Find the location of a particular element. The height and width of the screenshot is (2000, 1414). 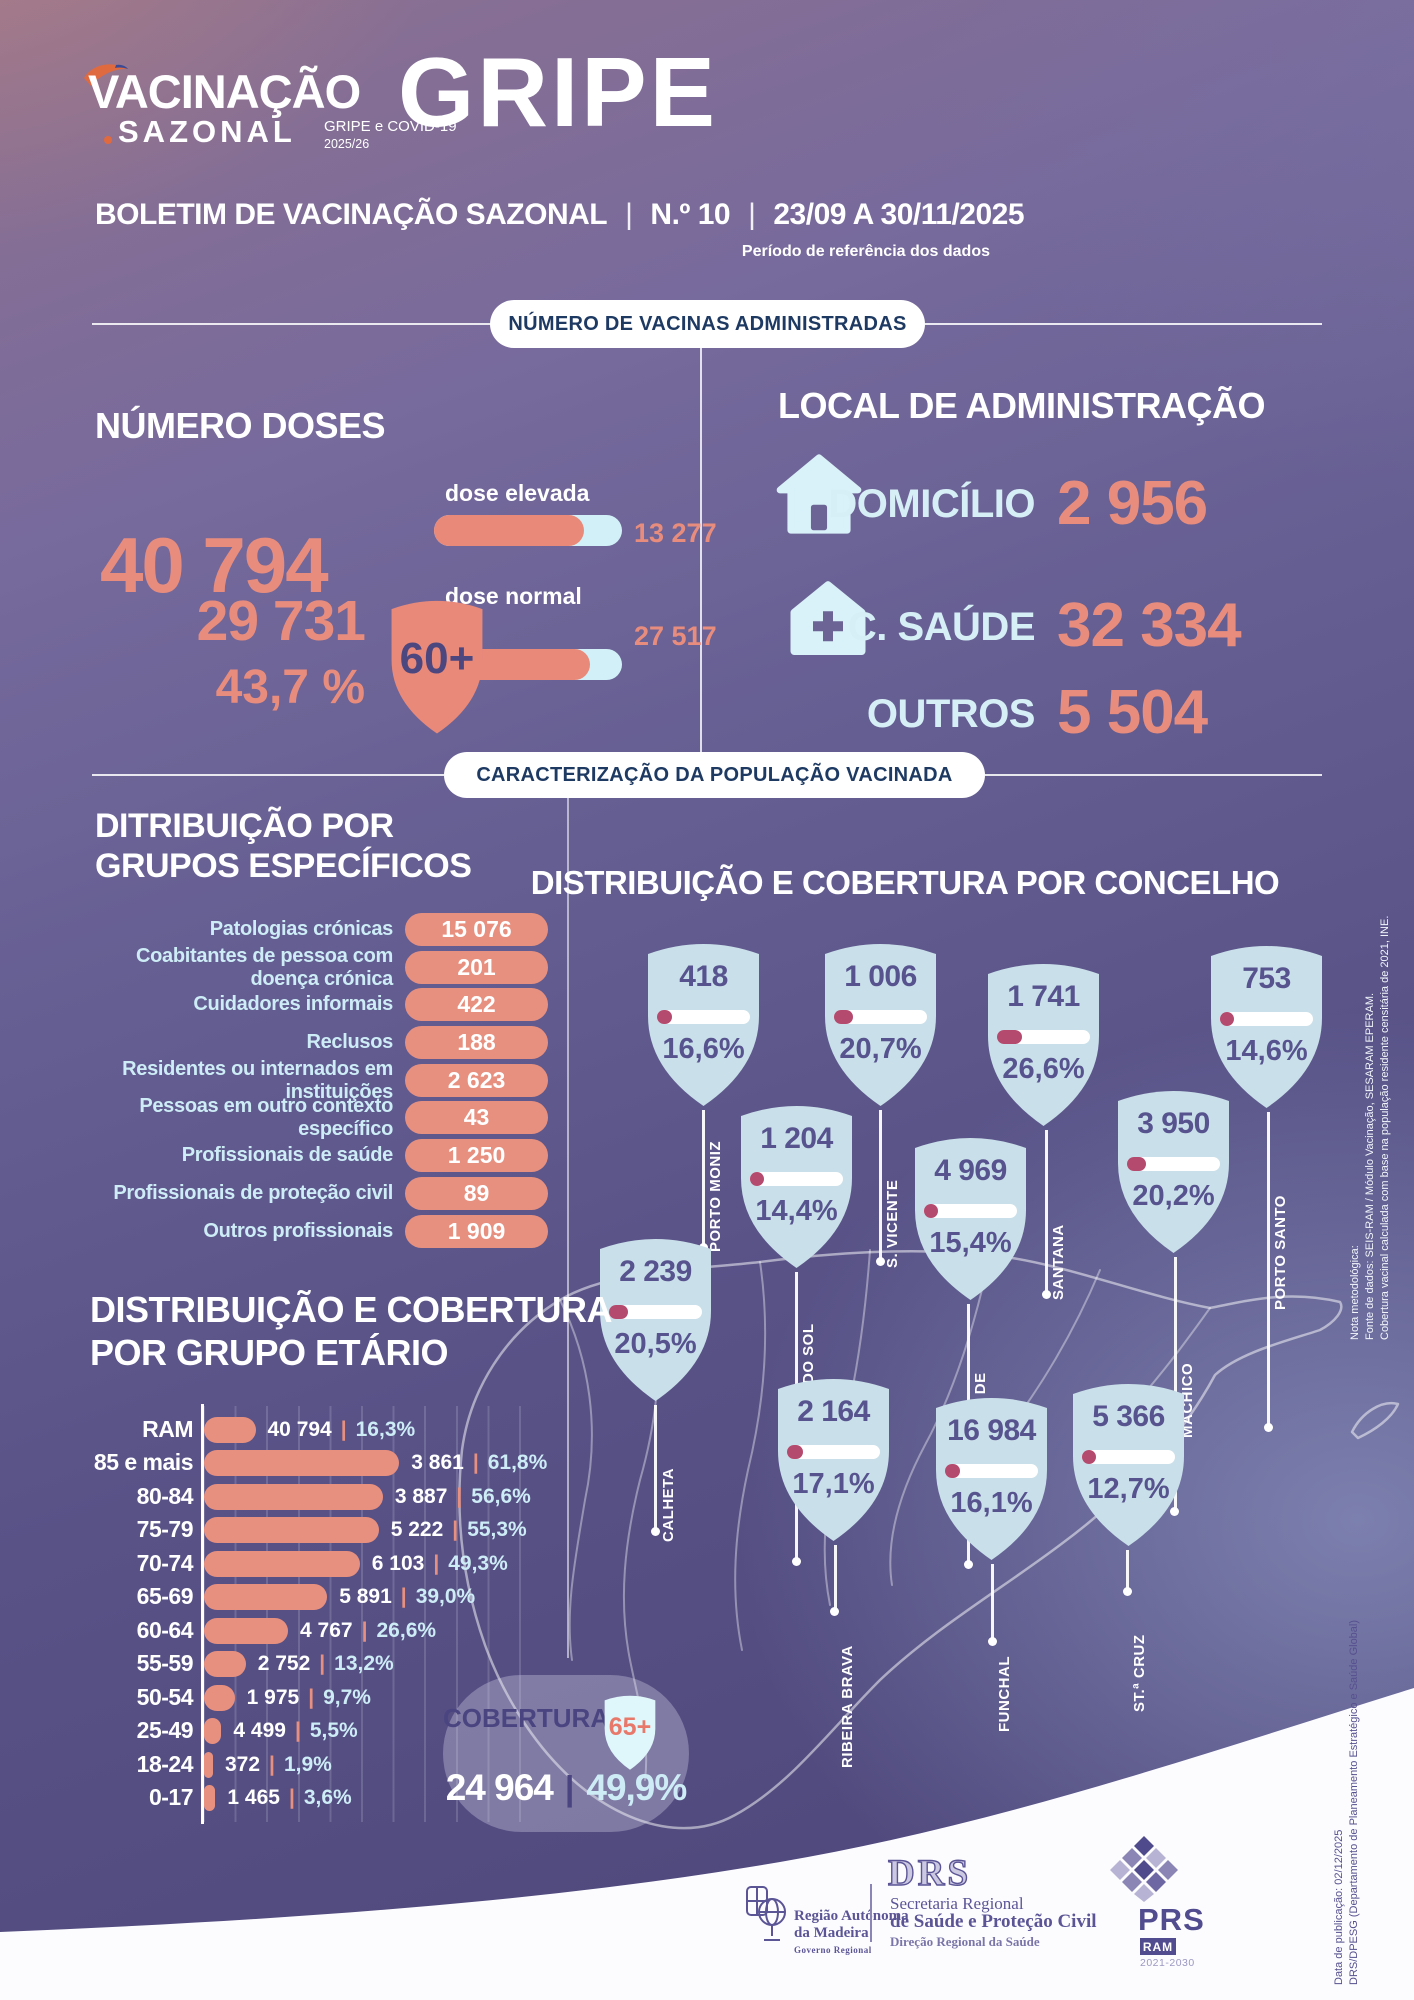

age-label: 25-49 is located at coordinates (165, 1730).